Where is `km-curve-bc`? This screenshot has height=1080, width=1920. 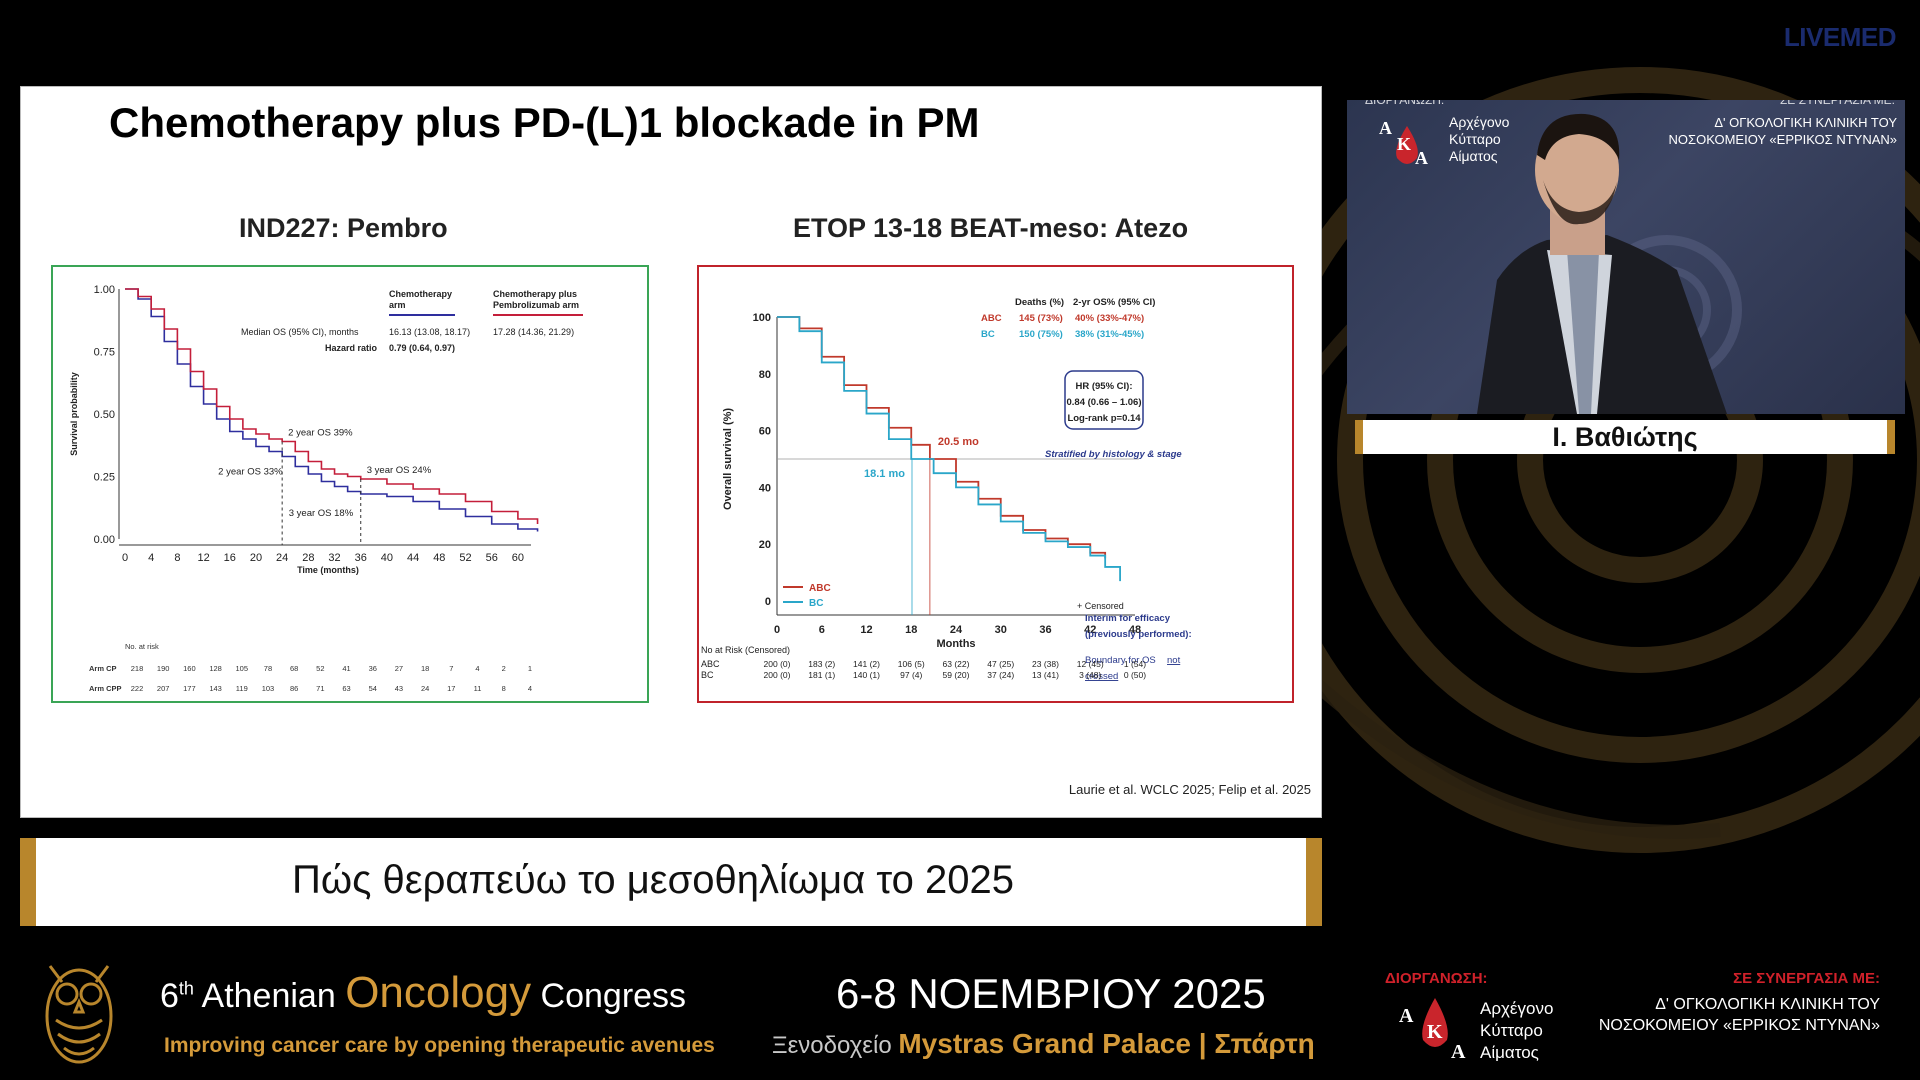 km-curve-bc is located at coordinates (949, 449).